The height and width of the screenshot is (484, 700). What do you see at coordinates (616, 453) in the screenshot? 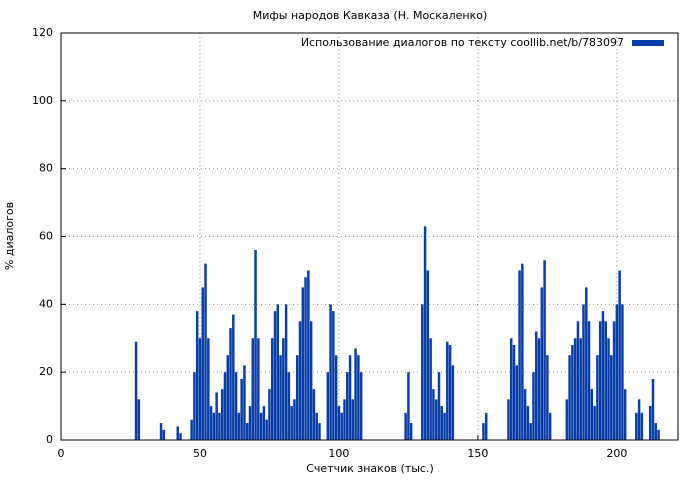
I see `x-tick-label: 200` at bounding box center [616, 453].